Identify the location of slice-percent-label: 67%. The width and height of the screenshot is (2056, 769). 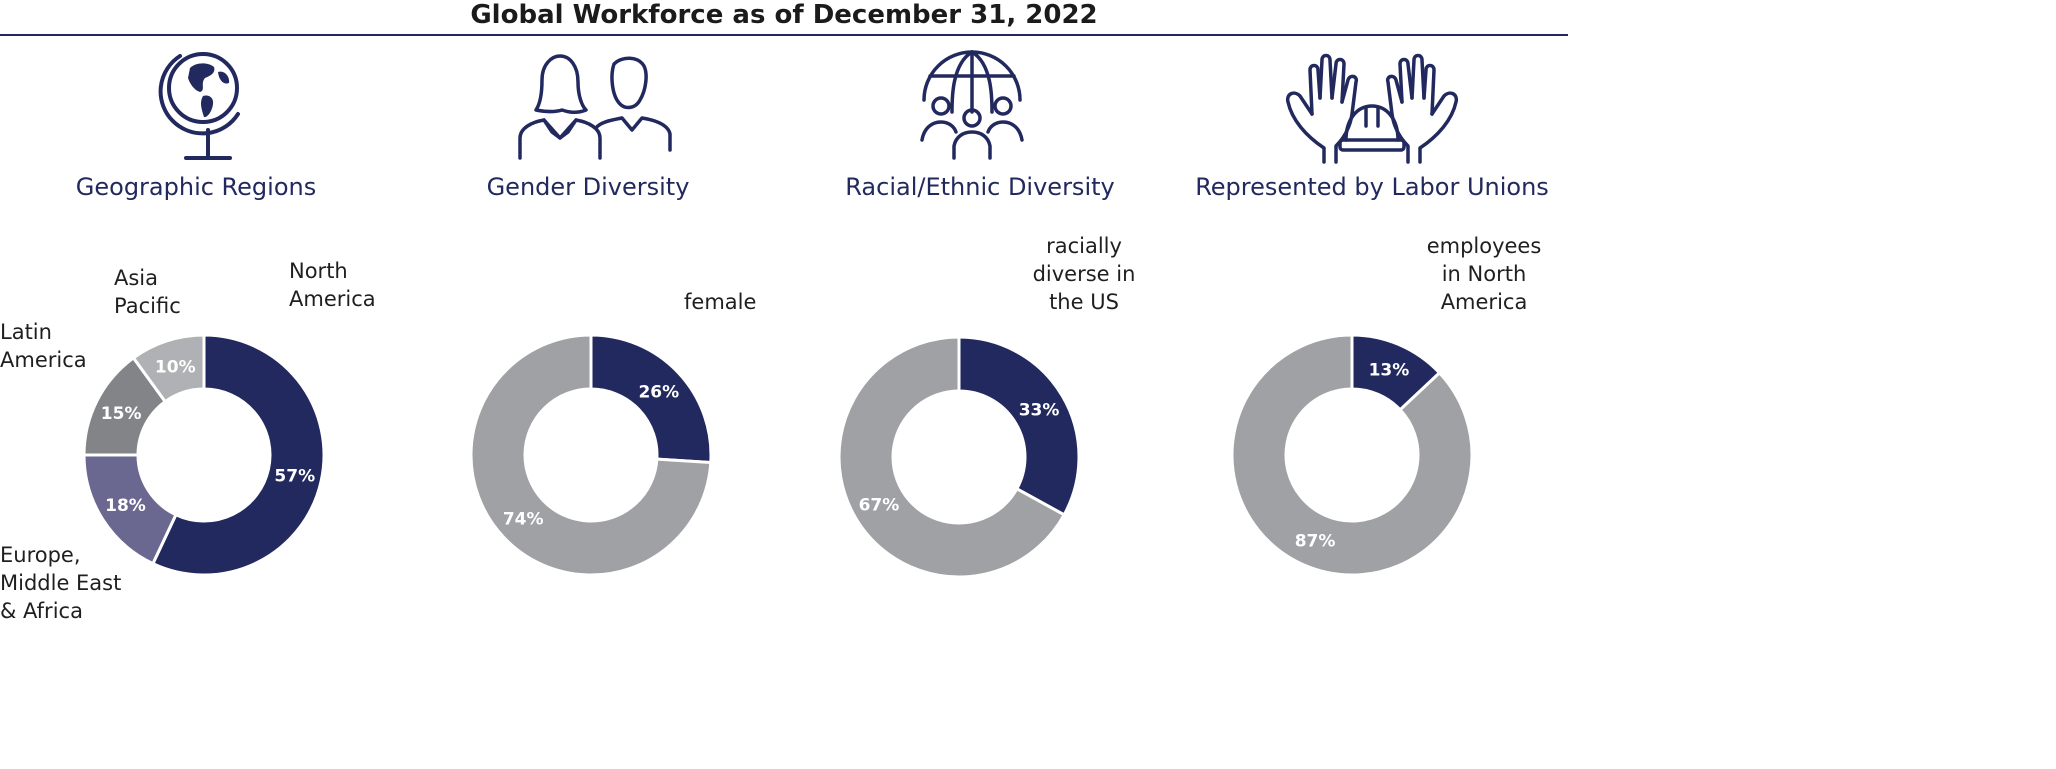
(879, 505).